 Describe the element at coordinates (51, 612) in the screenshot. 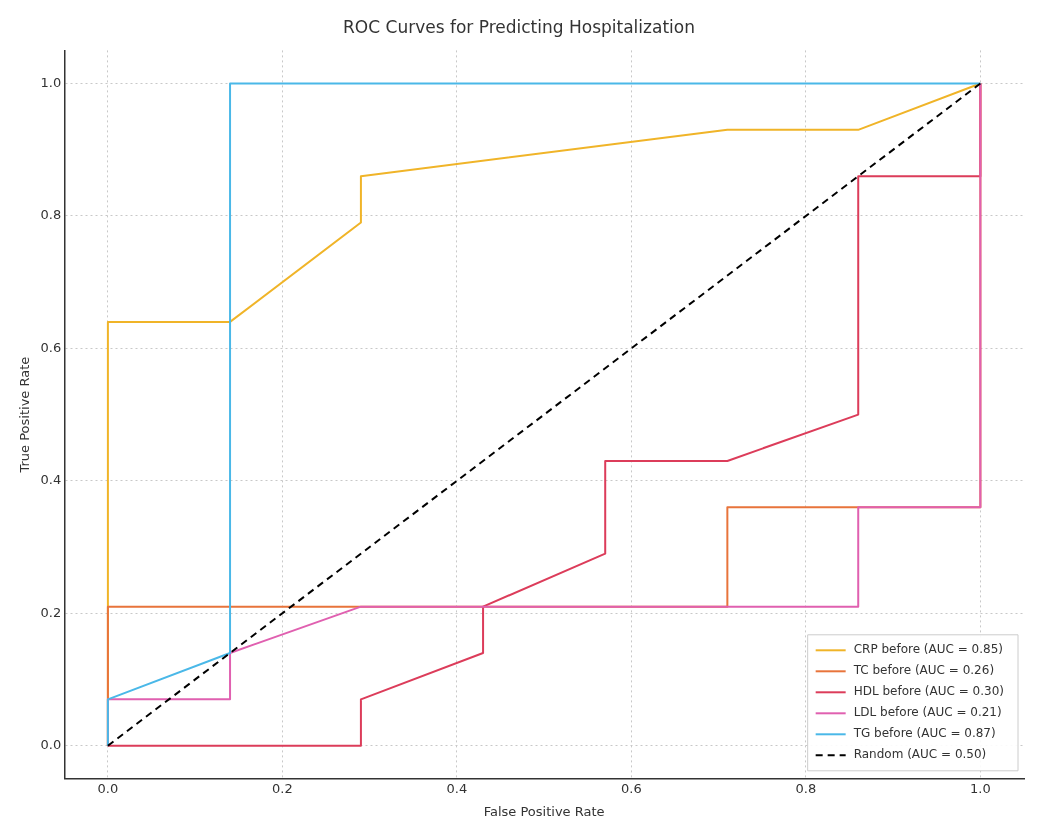

I see `y-tick-label: 0.2` at that location.